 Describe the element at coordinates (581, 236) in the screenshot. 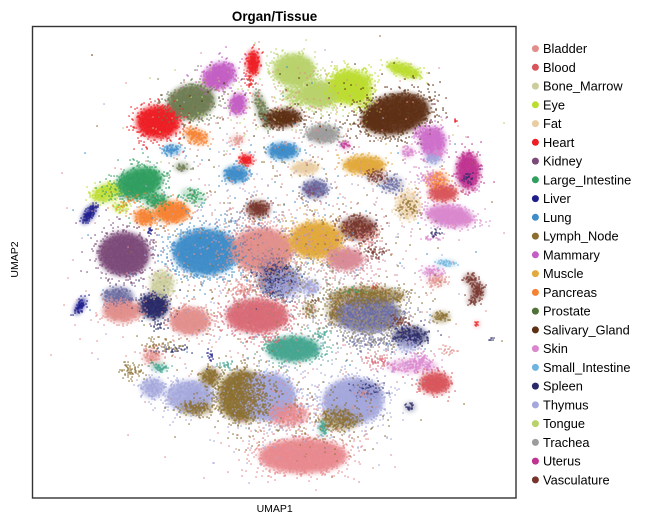

I see `svg-text: Lymph_Node` at that location.